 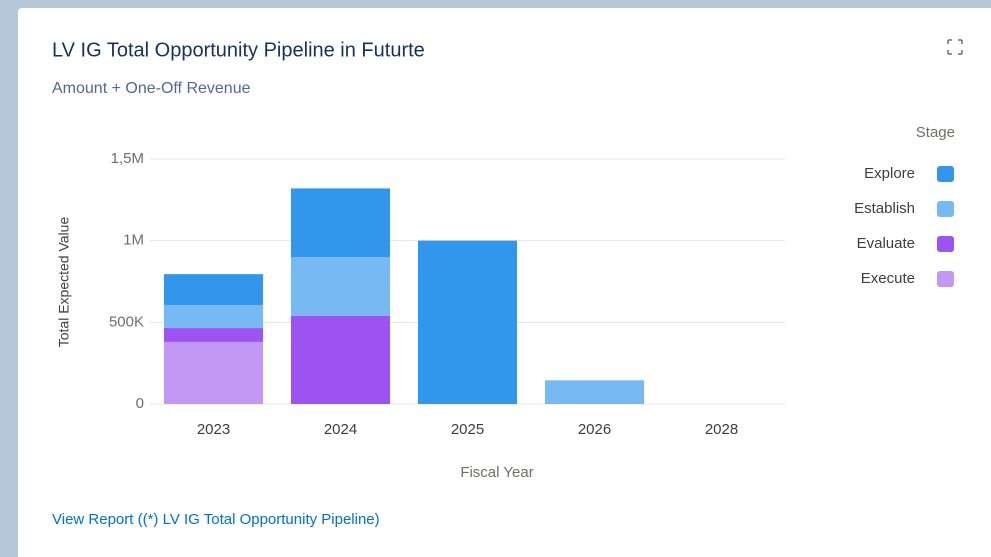 What do you see at coordinates (126, 321) in the screenshot?
I see `y-tick-label: 500K` at bounding box center [126, 321].